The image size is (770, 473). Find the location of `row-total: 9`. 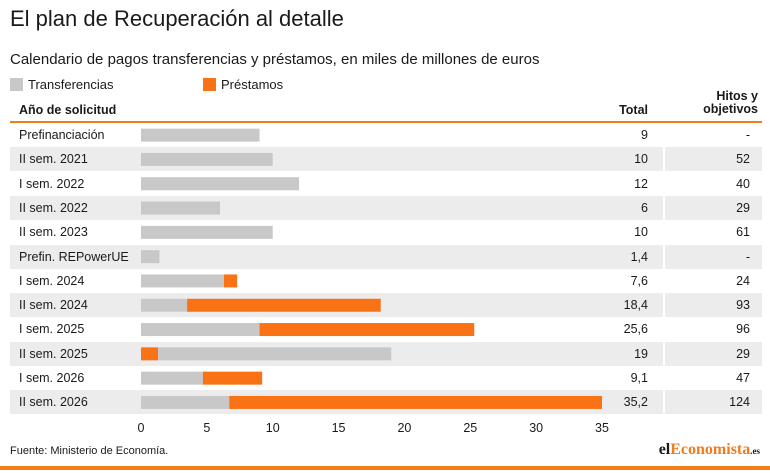

row-total: 9 is located at coordinates (644, 135).